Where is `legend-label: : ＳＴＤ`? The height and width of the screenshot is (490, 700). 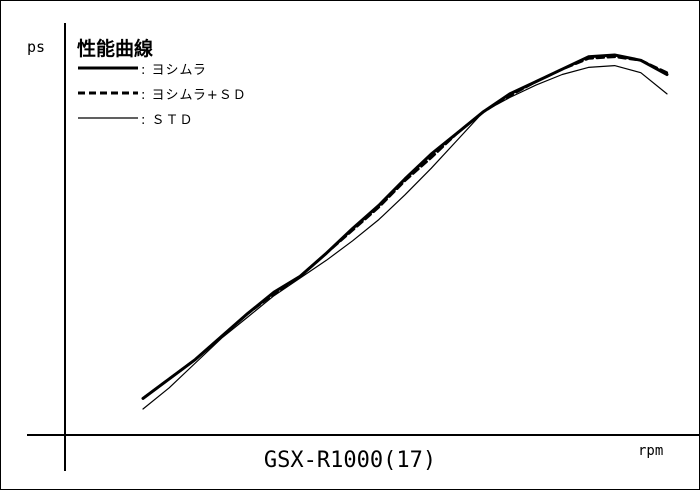
legend-label: : ＳＴＤ is located at coordinates (167, 120).